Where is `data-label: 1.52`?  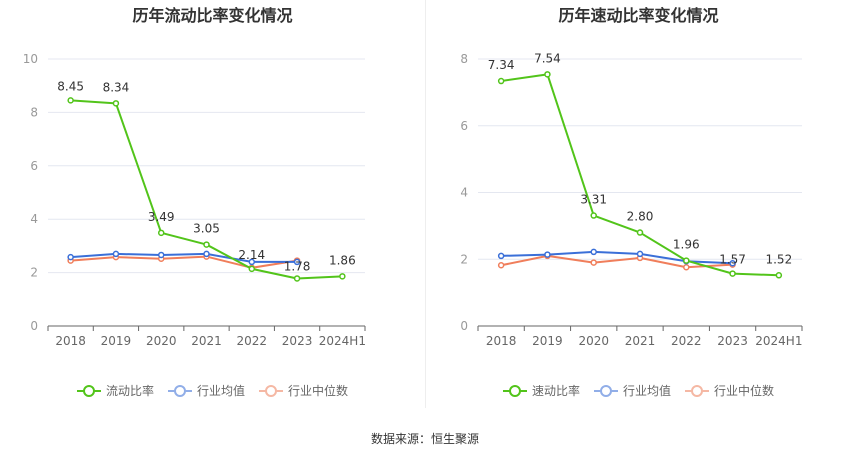
data-label: 1.52 is located at coordinates (778, 259).